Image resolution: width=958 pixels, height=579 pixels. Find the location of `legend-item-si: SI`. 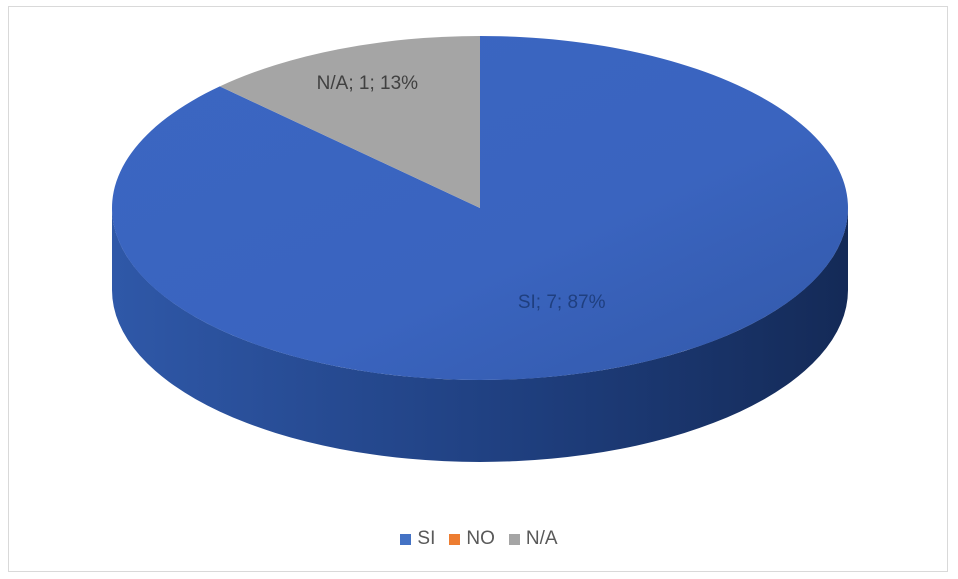

legend-item-si: SI is located at coordinates (417, 539).